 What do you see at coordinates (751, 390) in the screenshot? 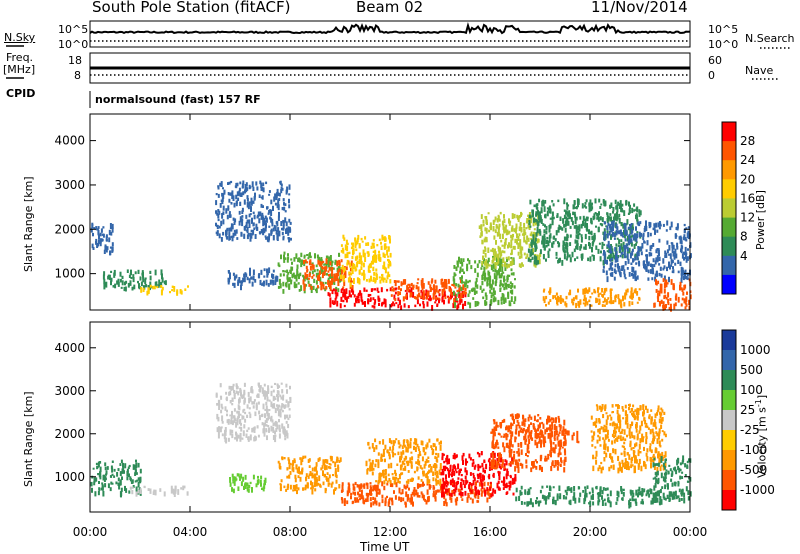
I see `velocity-colorbar-tick: 100` at bounding box center [751, 390].